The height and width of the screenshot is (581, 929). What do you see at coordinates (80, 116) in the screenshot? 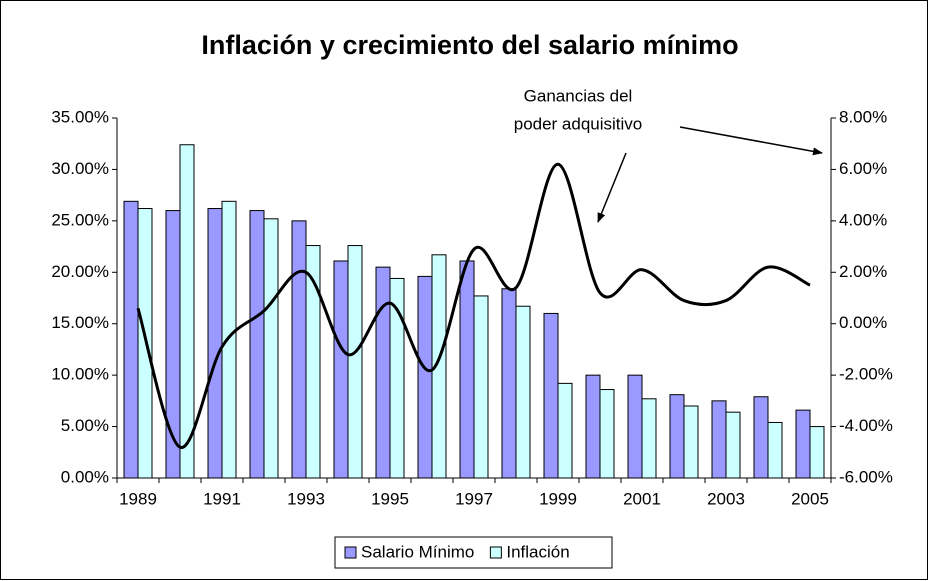
I see `y-tick-label: 35.00%` at bounding box center [80, 116].